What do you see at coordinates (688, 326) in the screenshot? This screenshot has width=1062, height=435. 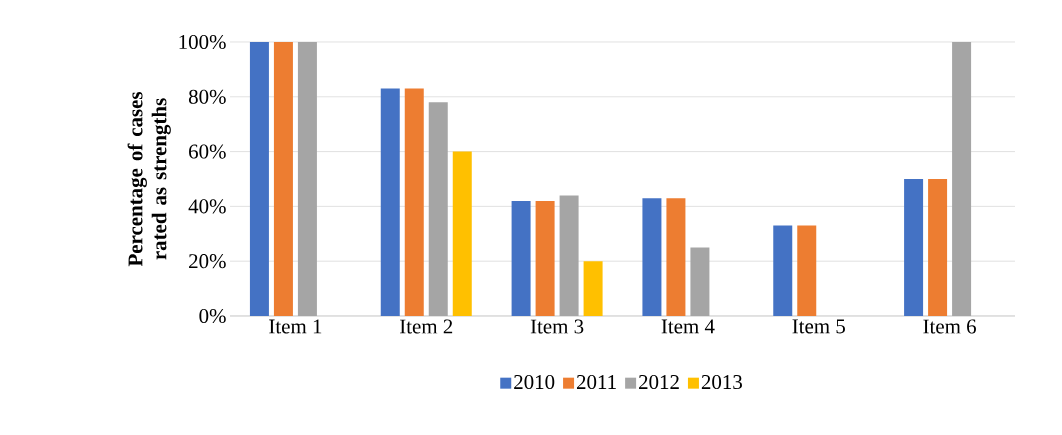 I see `x-tick-label: Item 4` at bounding box center [688, 326].